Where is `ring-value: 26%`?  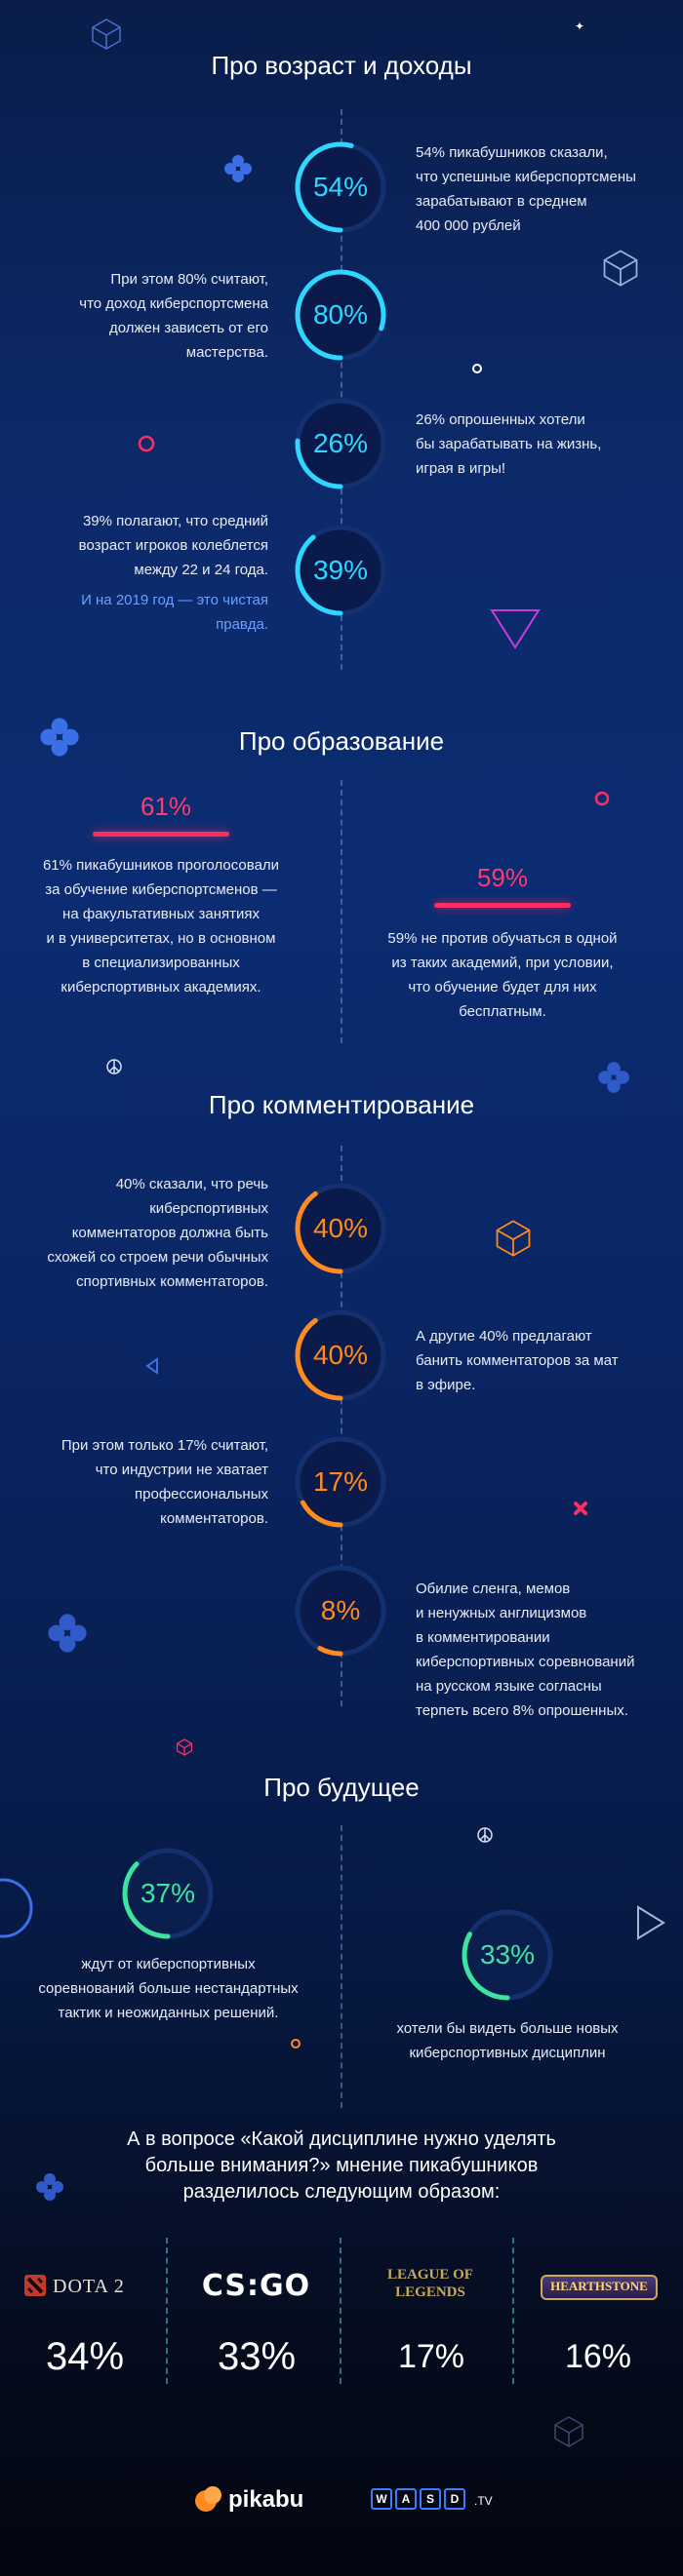
ring-value: 26% is located at coordinates (340, 443).